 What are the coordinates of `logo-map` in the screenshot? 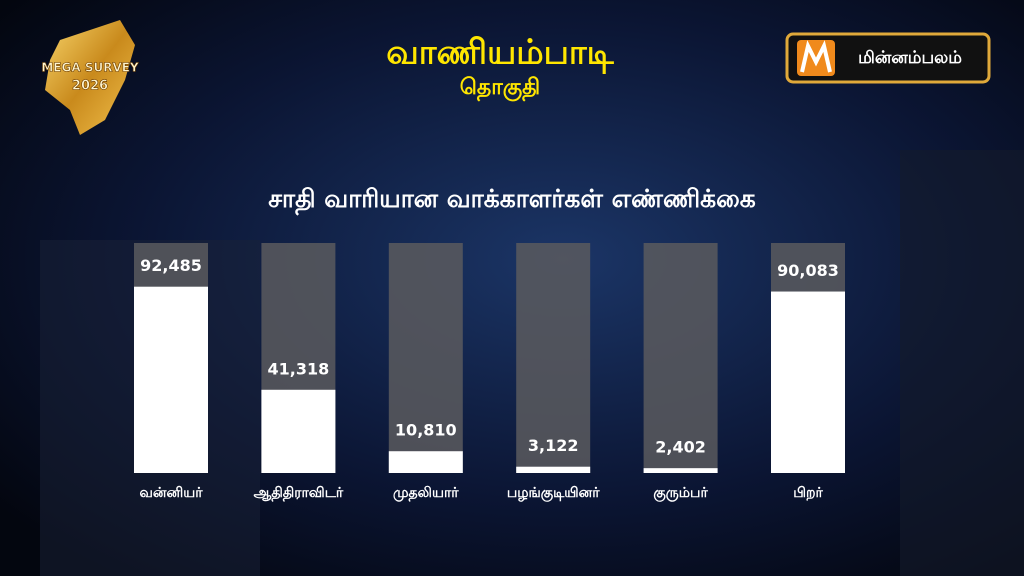 It's located at (90, 77).